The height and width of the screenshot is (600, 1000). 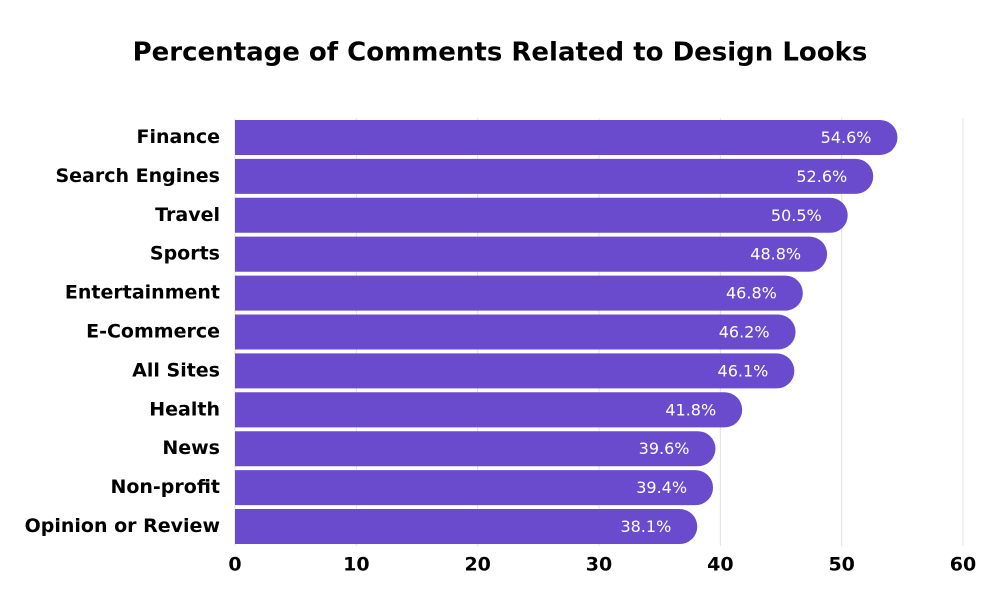 I want to click on y-tick-label: All Sites, so click(x=176, y=370).